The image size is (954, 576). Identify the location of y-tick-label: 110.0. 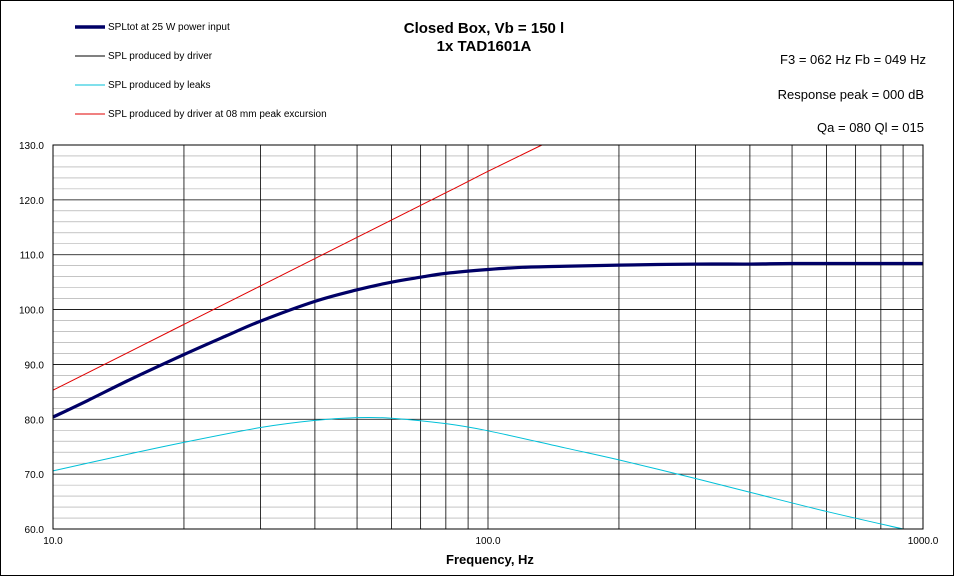
(32, 256).